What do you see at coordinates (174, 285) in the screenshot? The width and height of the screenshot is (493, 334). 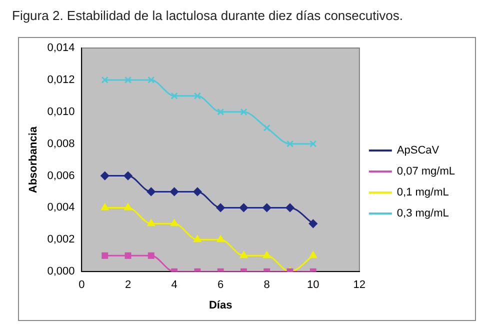 I see `x-tick-label: 4` at bounding box center [174, 285].